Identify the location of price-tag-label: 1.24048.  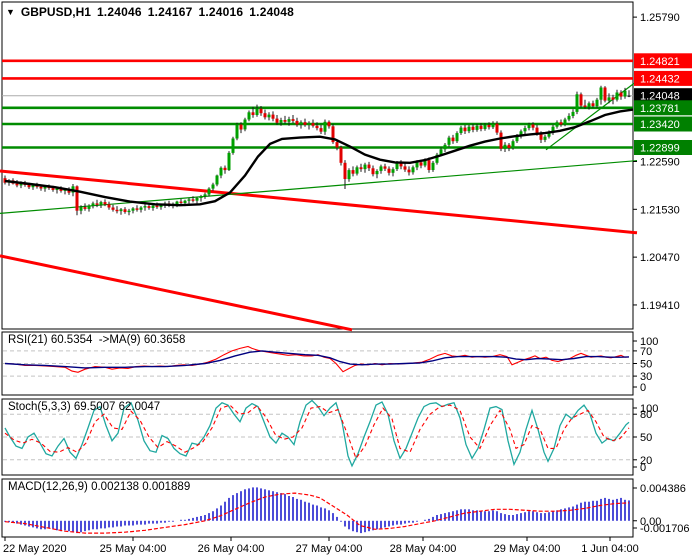
(660, 97).